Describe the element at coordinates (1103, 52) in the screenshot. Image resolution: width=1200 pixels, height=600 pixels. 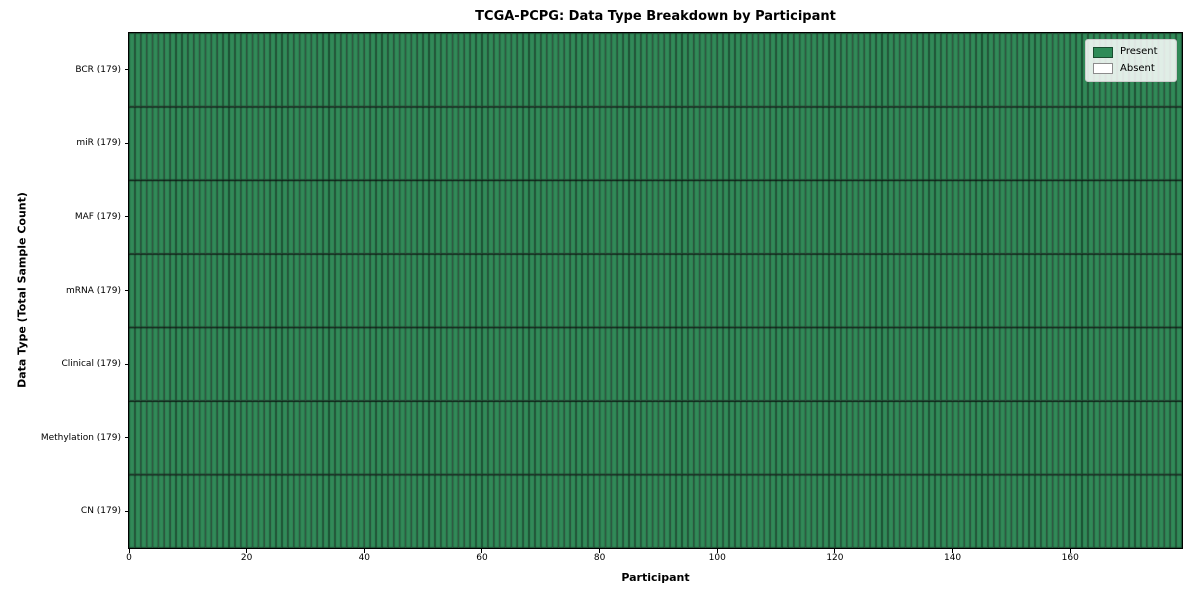
I see `legend-swatch-present-icon` at that location.